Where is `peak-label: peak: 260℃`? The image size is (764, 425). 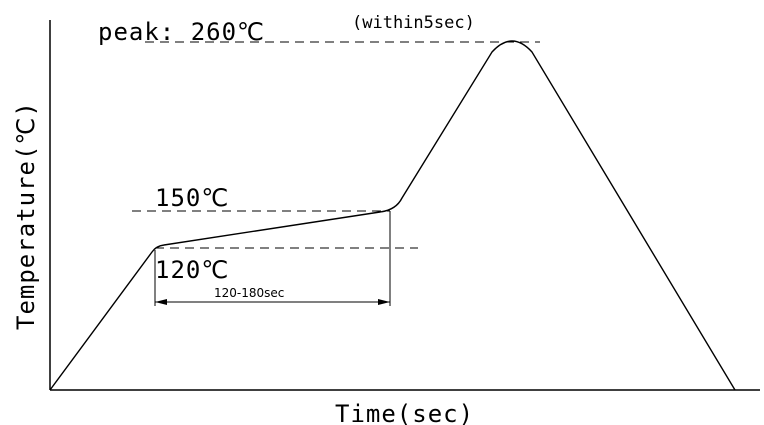 peak-label: peak: 260℃ is located at coordinates (181, 32).